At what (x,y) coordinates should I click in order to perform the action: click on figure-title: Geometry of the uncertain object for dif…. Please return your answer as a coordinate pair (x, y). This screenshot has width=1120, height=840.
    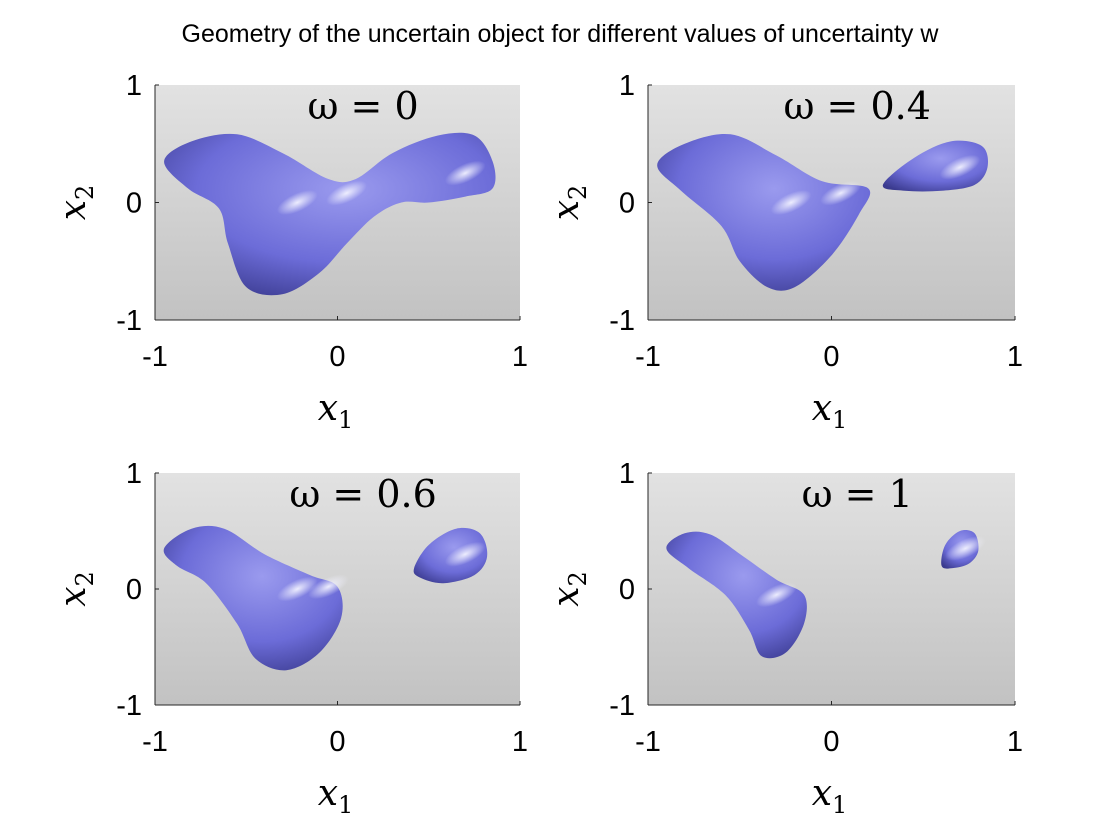
    Looking at the image, I should click on (560, 34).